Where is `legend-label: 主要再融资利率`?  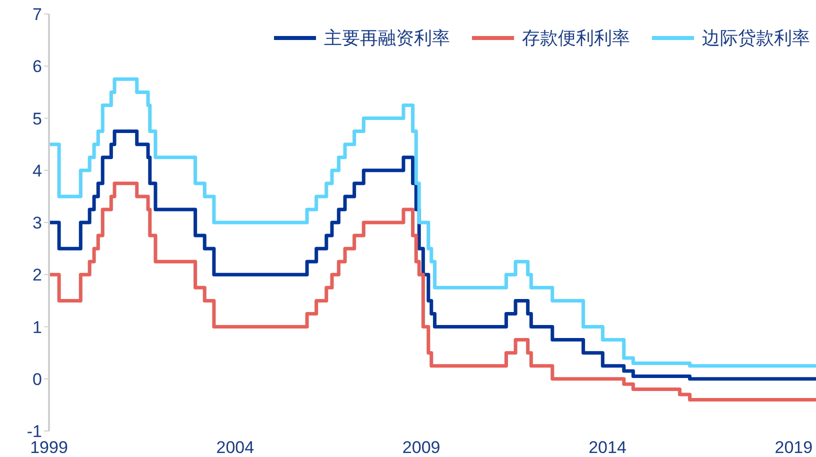 legend-label: 主要再融资利率 is located at coordinates (387, 38).